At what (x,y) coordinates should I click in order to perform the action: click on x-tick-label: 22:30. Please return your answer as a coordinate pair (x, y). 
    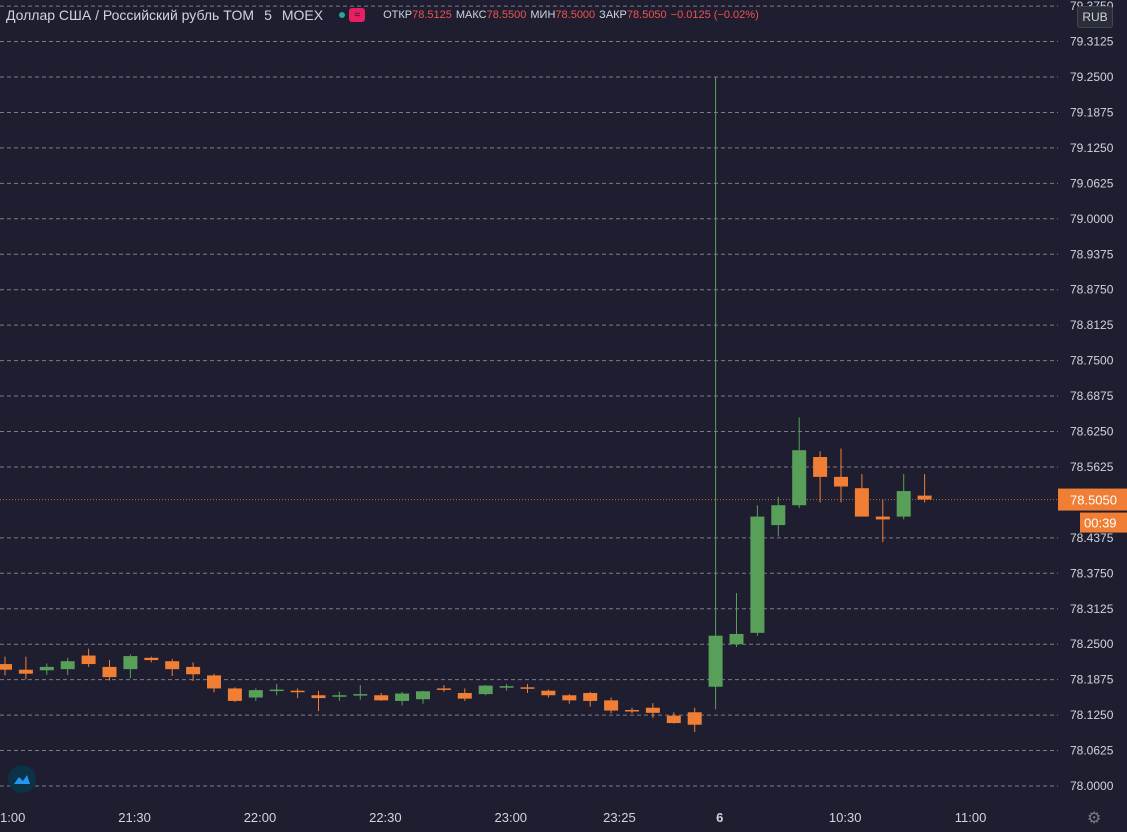
    Looking at the image, I should click on (385, 817).